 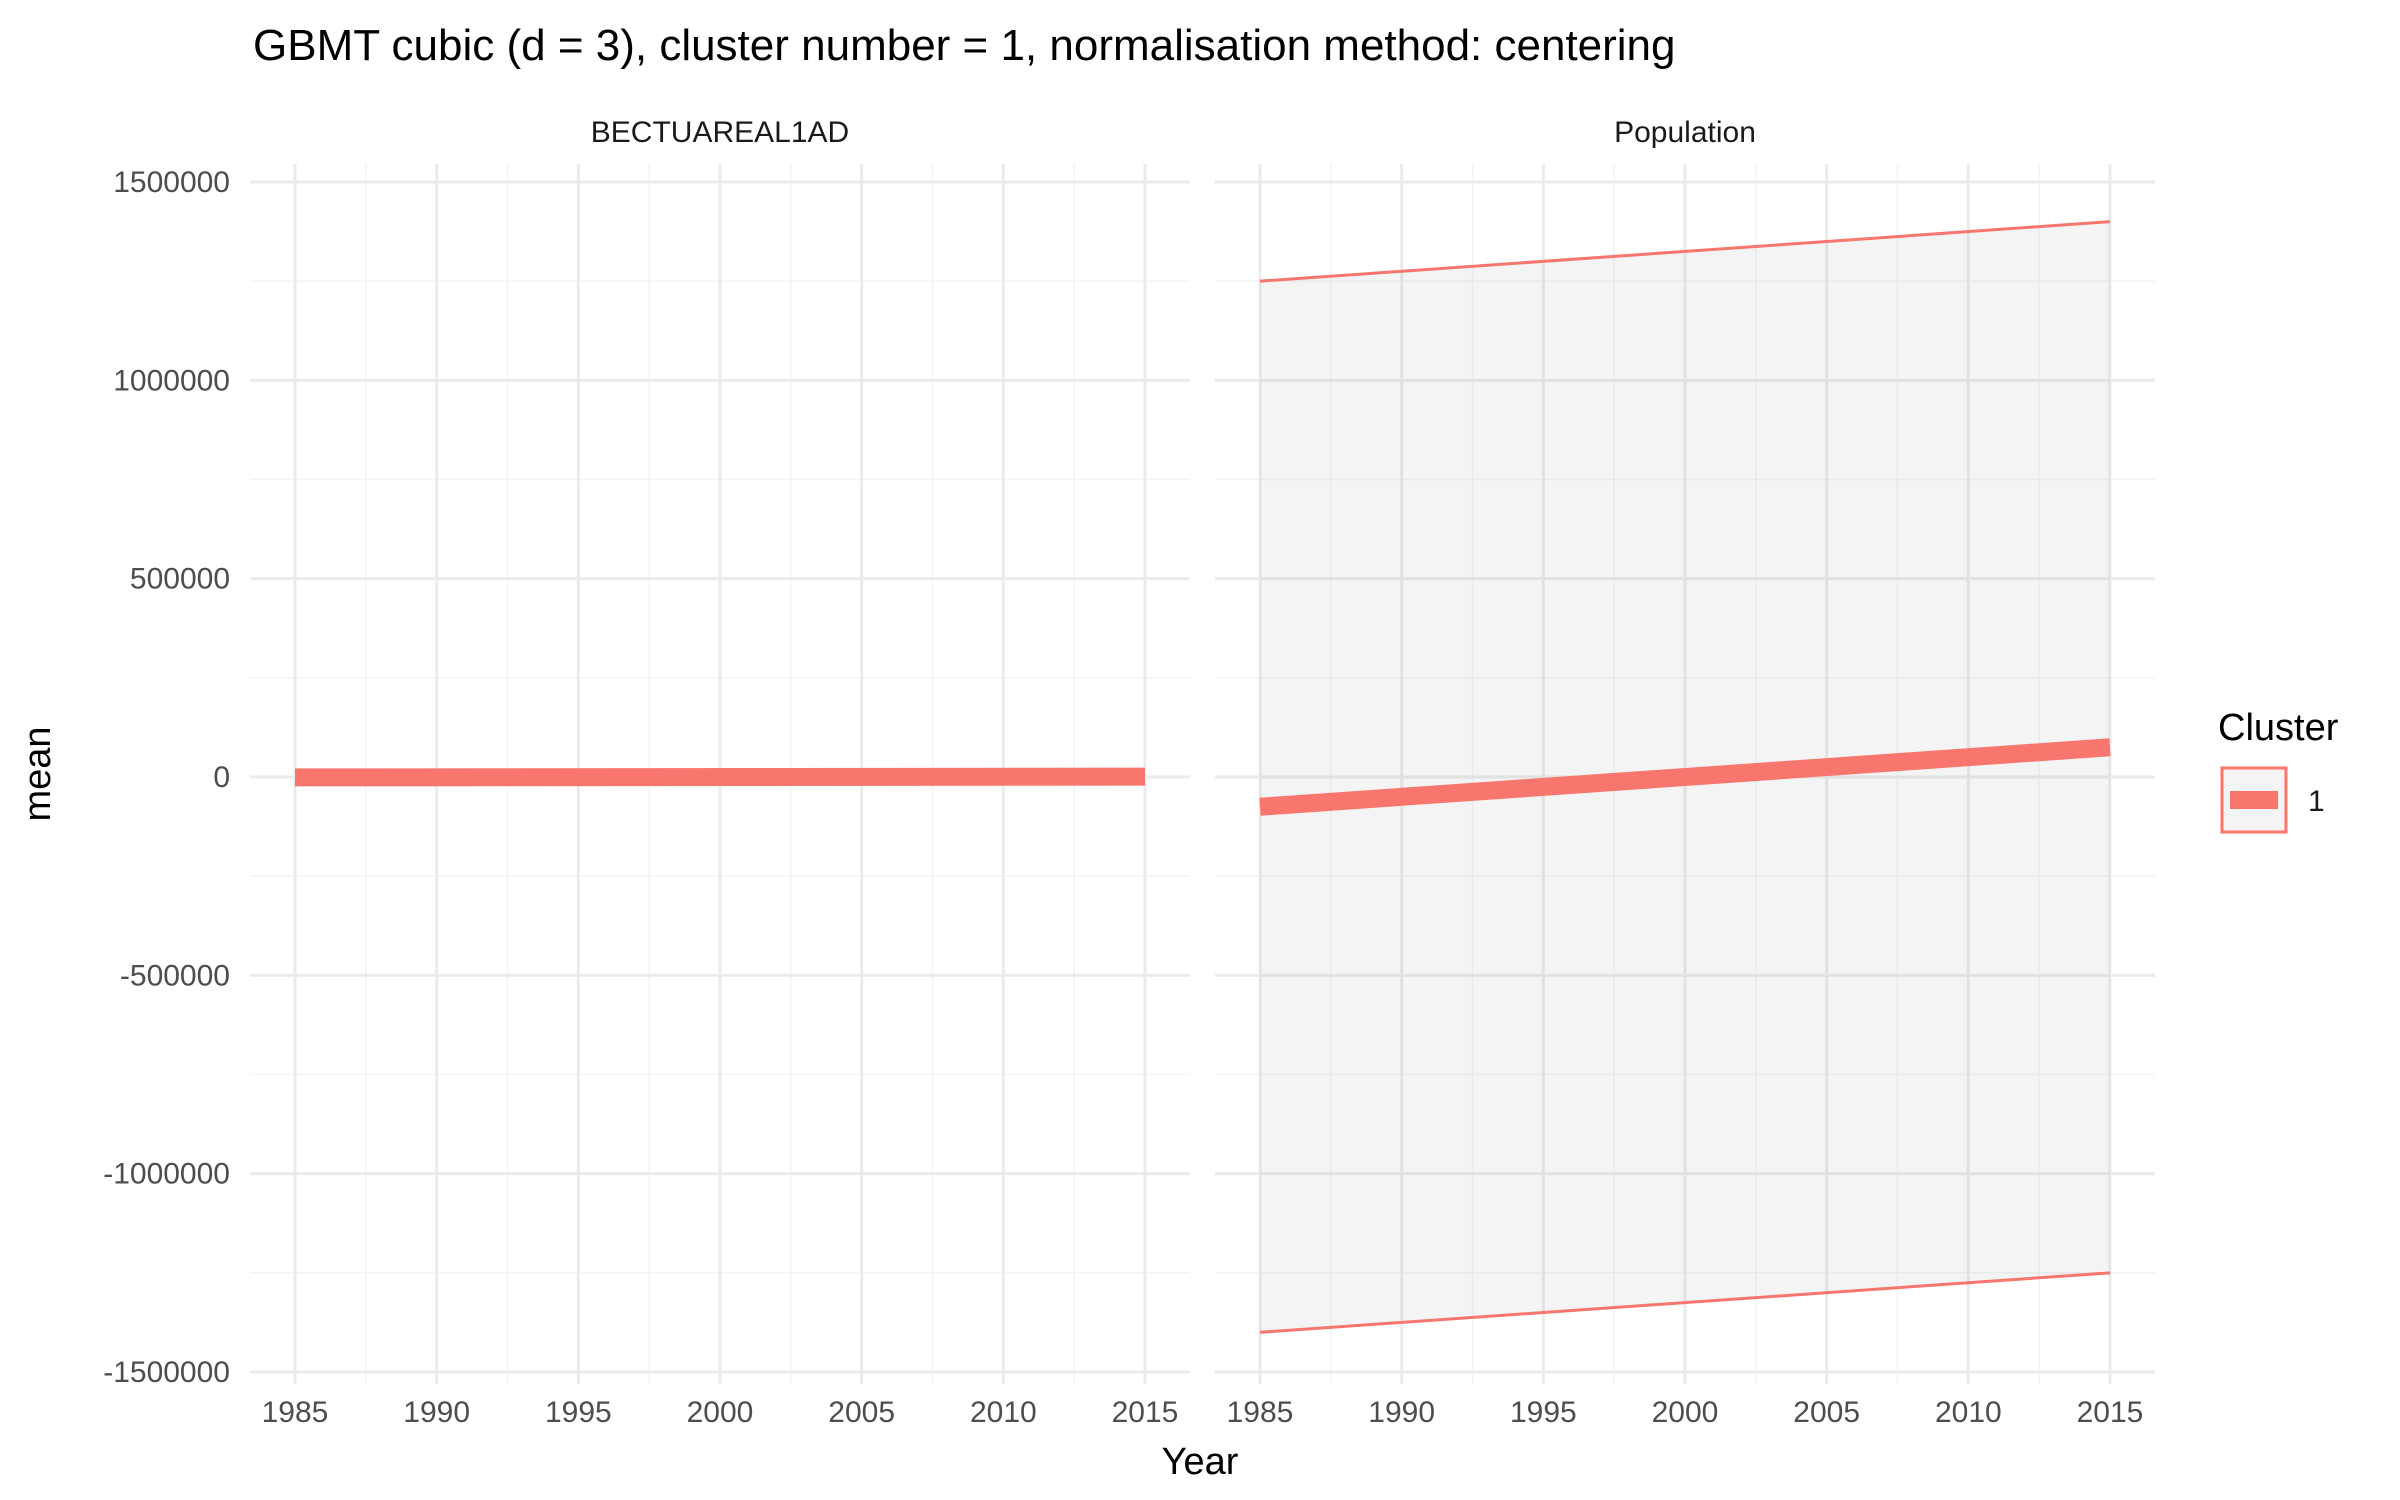 What do you see at coordinates (1685, 1302) in the screenshot?
I see `lower-bound-line` at bounding box center [1685, 1302].